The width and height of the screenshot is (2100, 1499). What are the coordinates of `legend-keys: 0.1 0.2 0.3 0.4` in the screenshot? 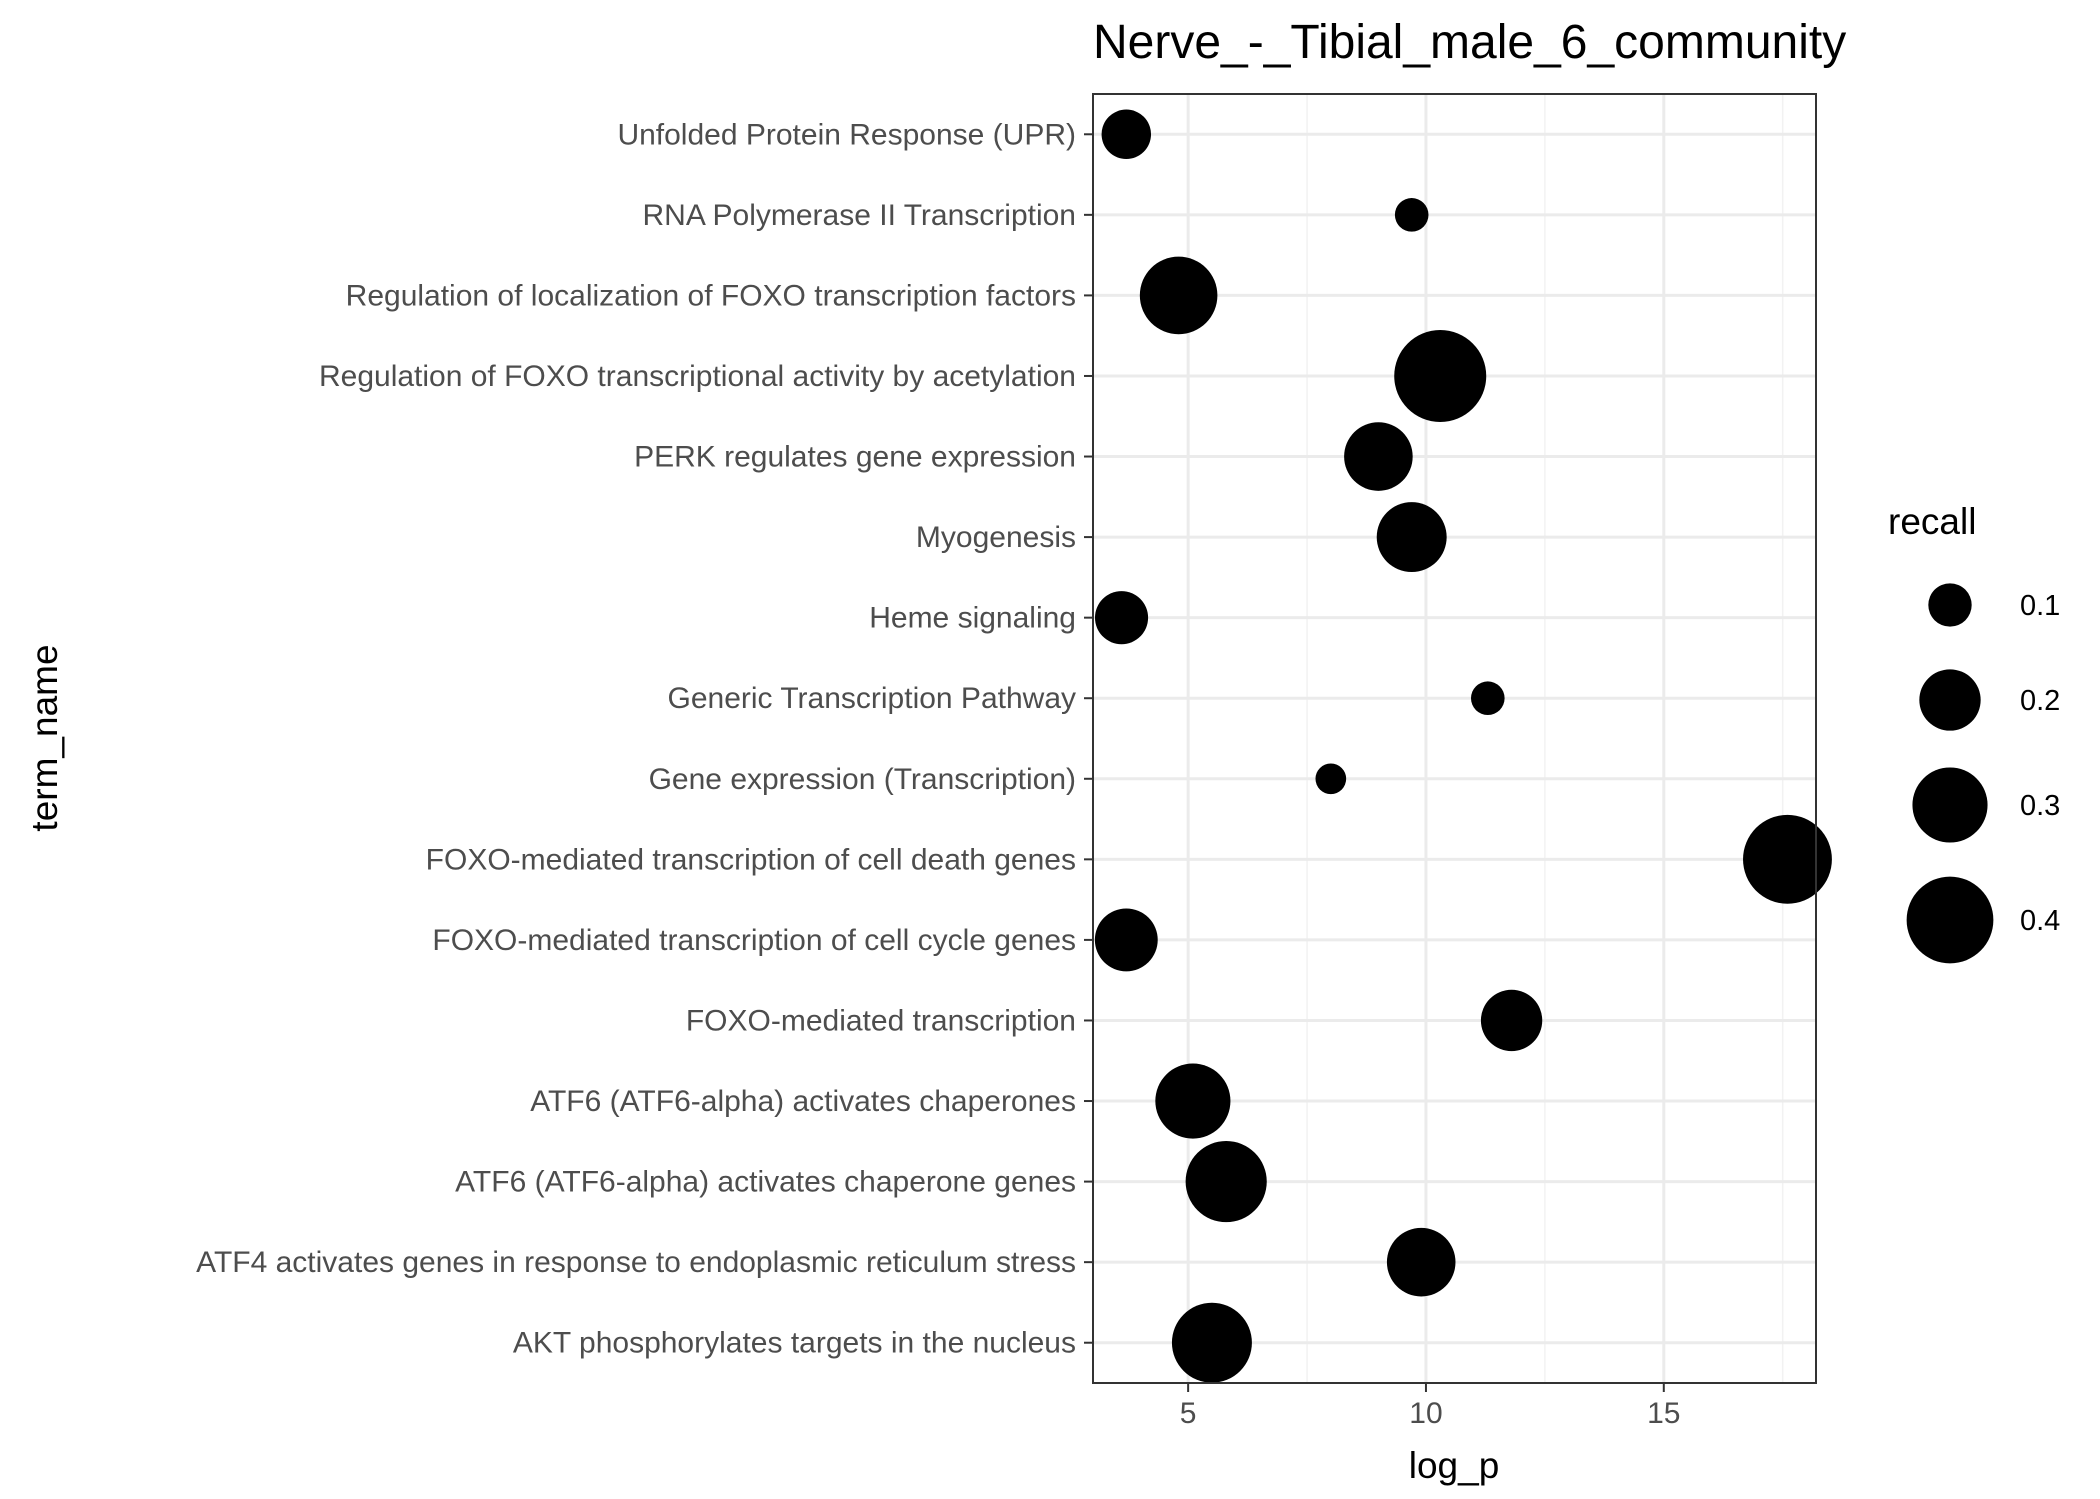 It's located at (1983, 773).